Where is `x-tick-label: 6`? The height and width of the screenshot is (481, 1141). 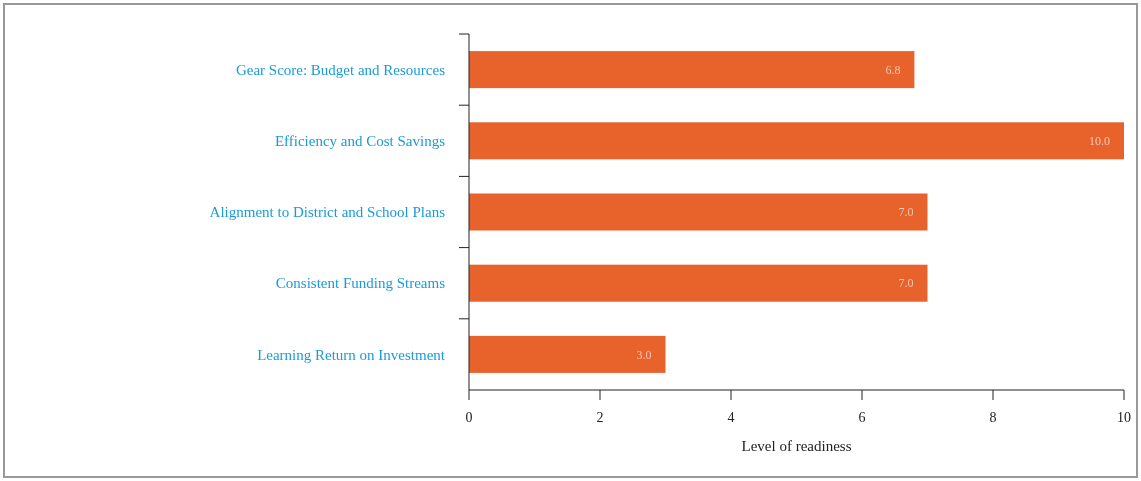 x-tick-label: 6 is located at coordinates (862, 417).